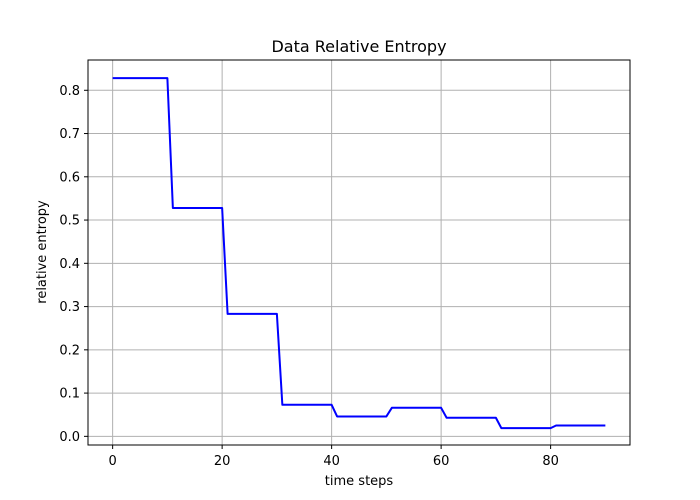  I want to click on y-axis-label: relative entropy, so click(42, 252).